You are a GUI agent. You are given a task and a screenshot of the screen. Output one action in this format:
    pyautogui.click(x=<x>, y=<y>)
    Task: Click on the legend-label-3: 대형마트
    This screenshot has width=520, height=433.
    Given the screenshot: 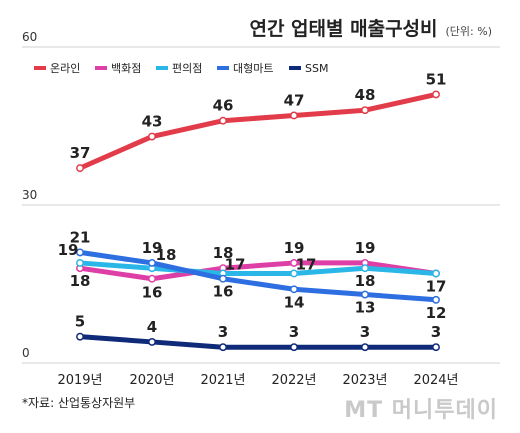 What is the action you would take?
    pyautogui.click(x=253, y=68)
    